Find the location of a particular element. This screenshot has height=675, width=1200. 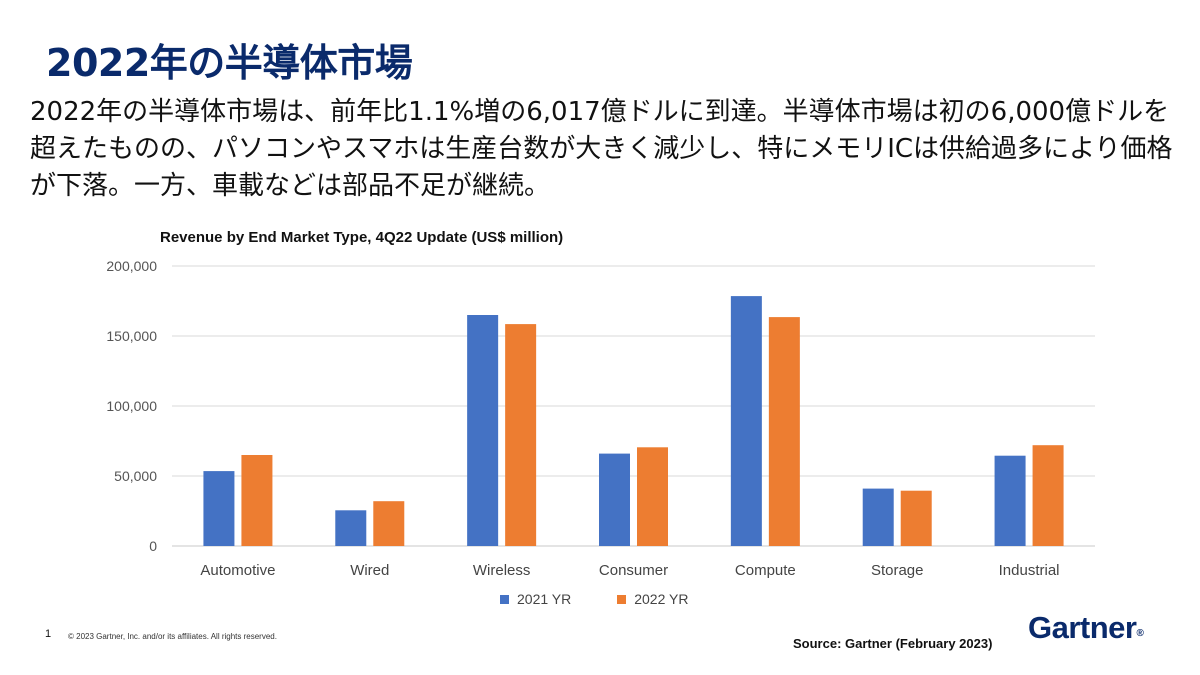

y-tick-label: 200,000 is located at coordinates (131, 266).